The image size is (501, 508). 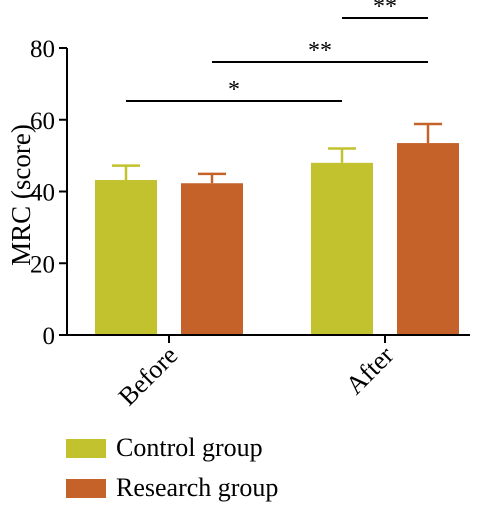 I want to click on bar-before-research-group, so click(x=212, y=259).